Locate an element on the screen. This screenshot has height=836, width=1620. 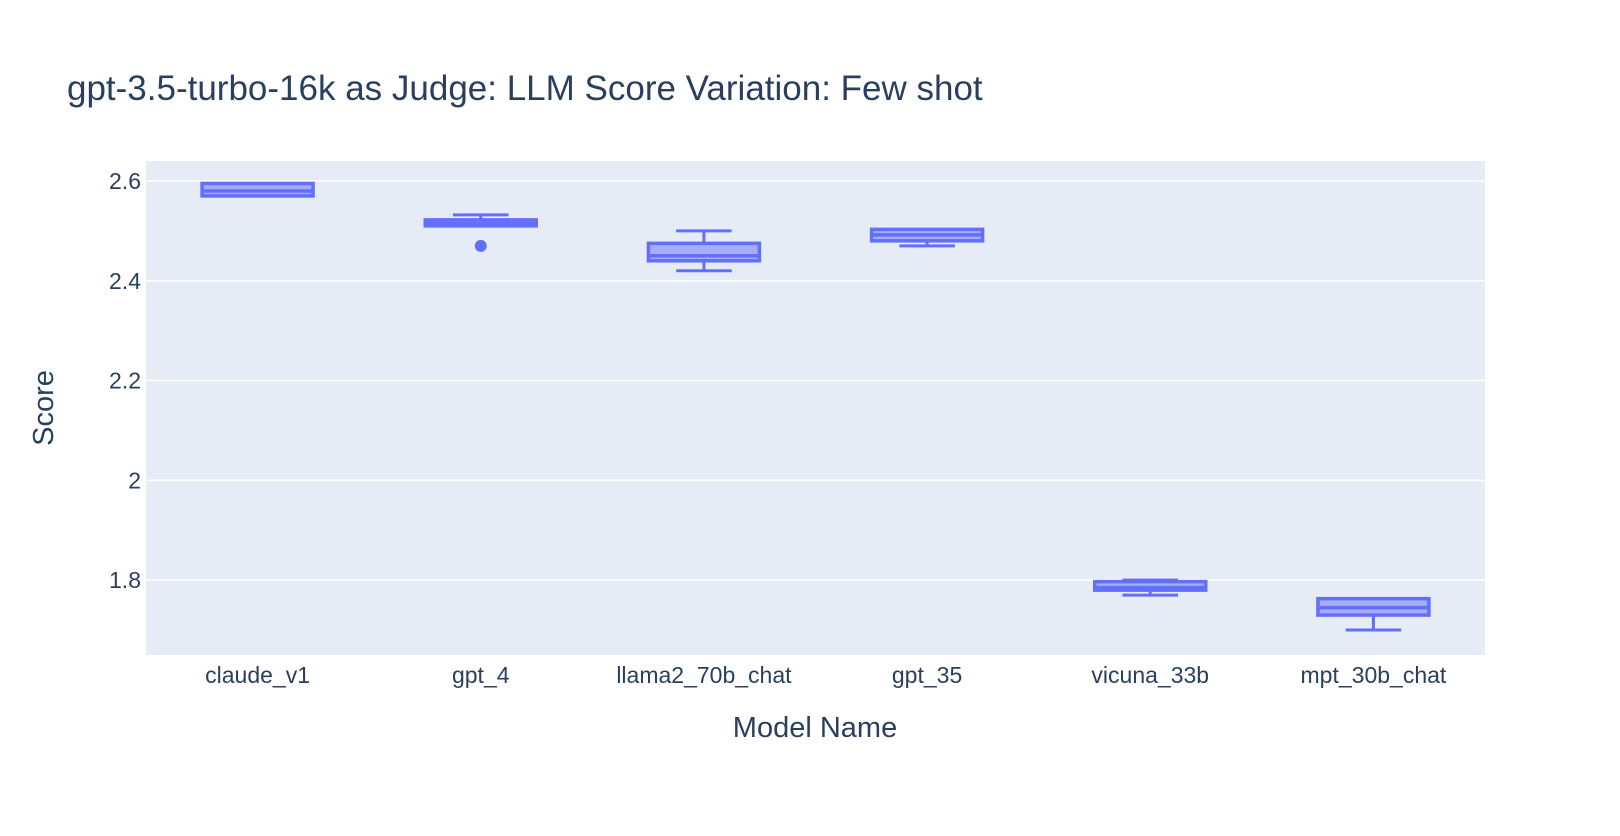
x-tick-label: mpt_30b_chat is located at coordinates (1374, 675).